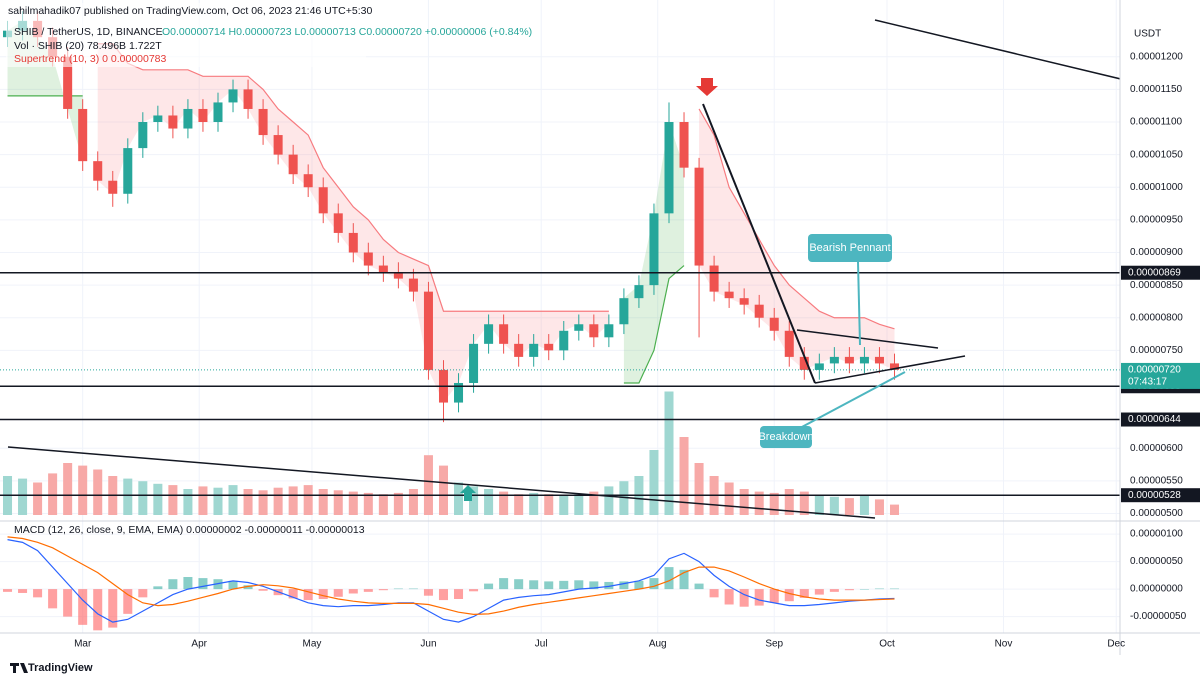 The image size is (1200, 681). Describe the element at coordinates (1160, 495) in the screenshot. I see `level-label-box` at that location.